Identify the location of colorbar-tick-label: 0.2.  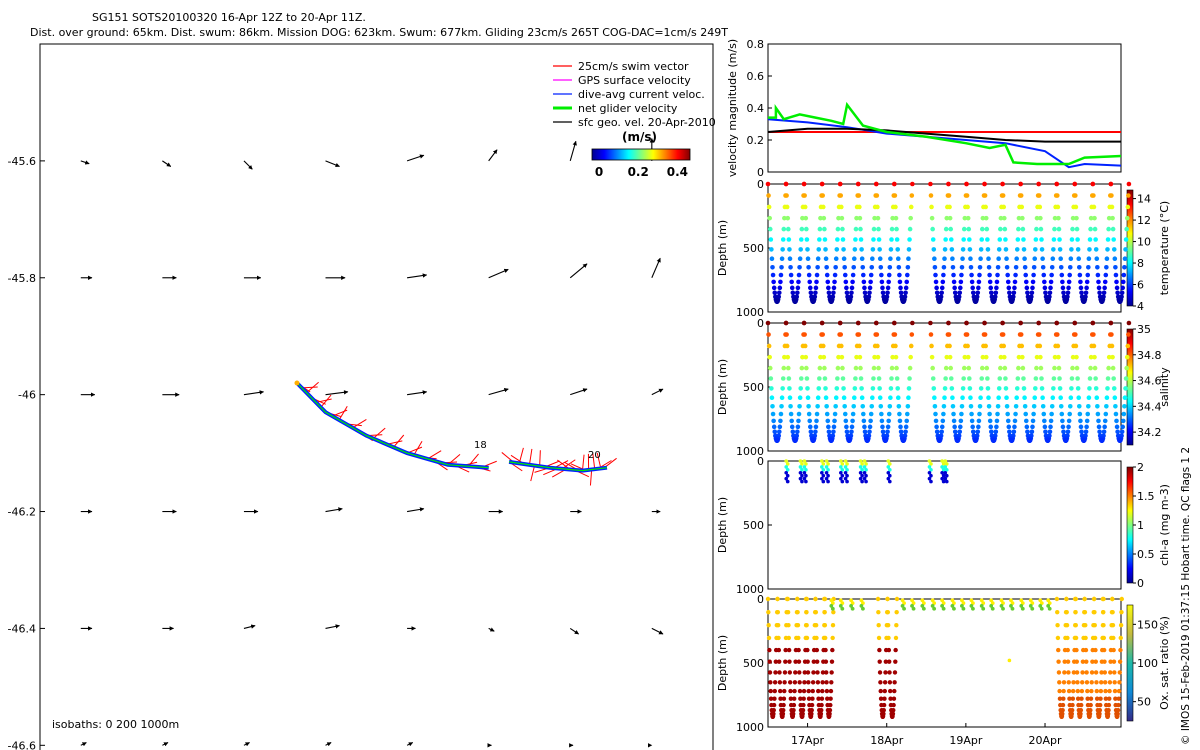
(638, 172).